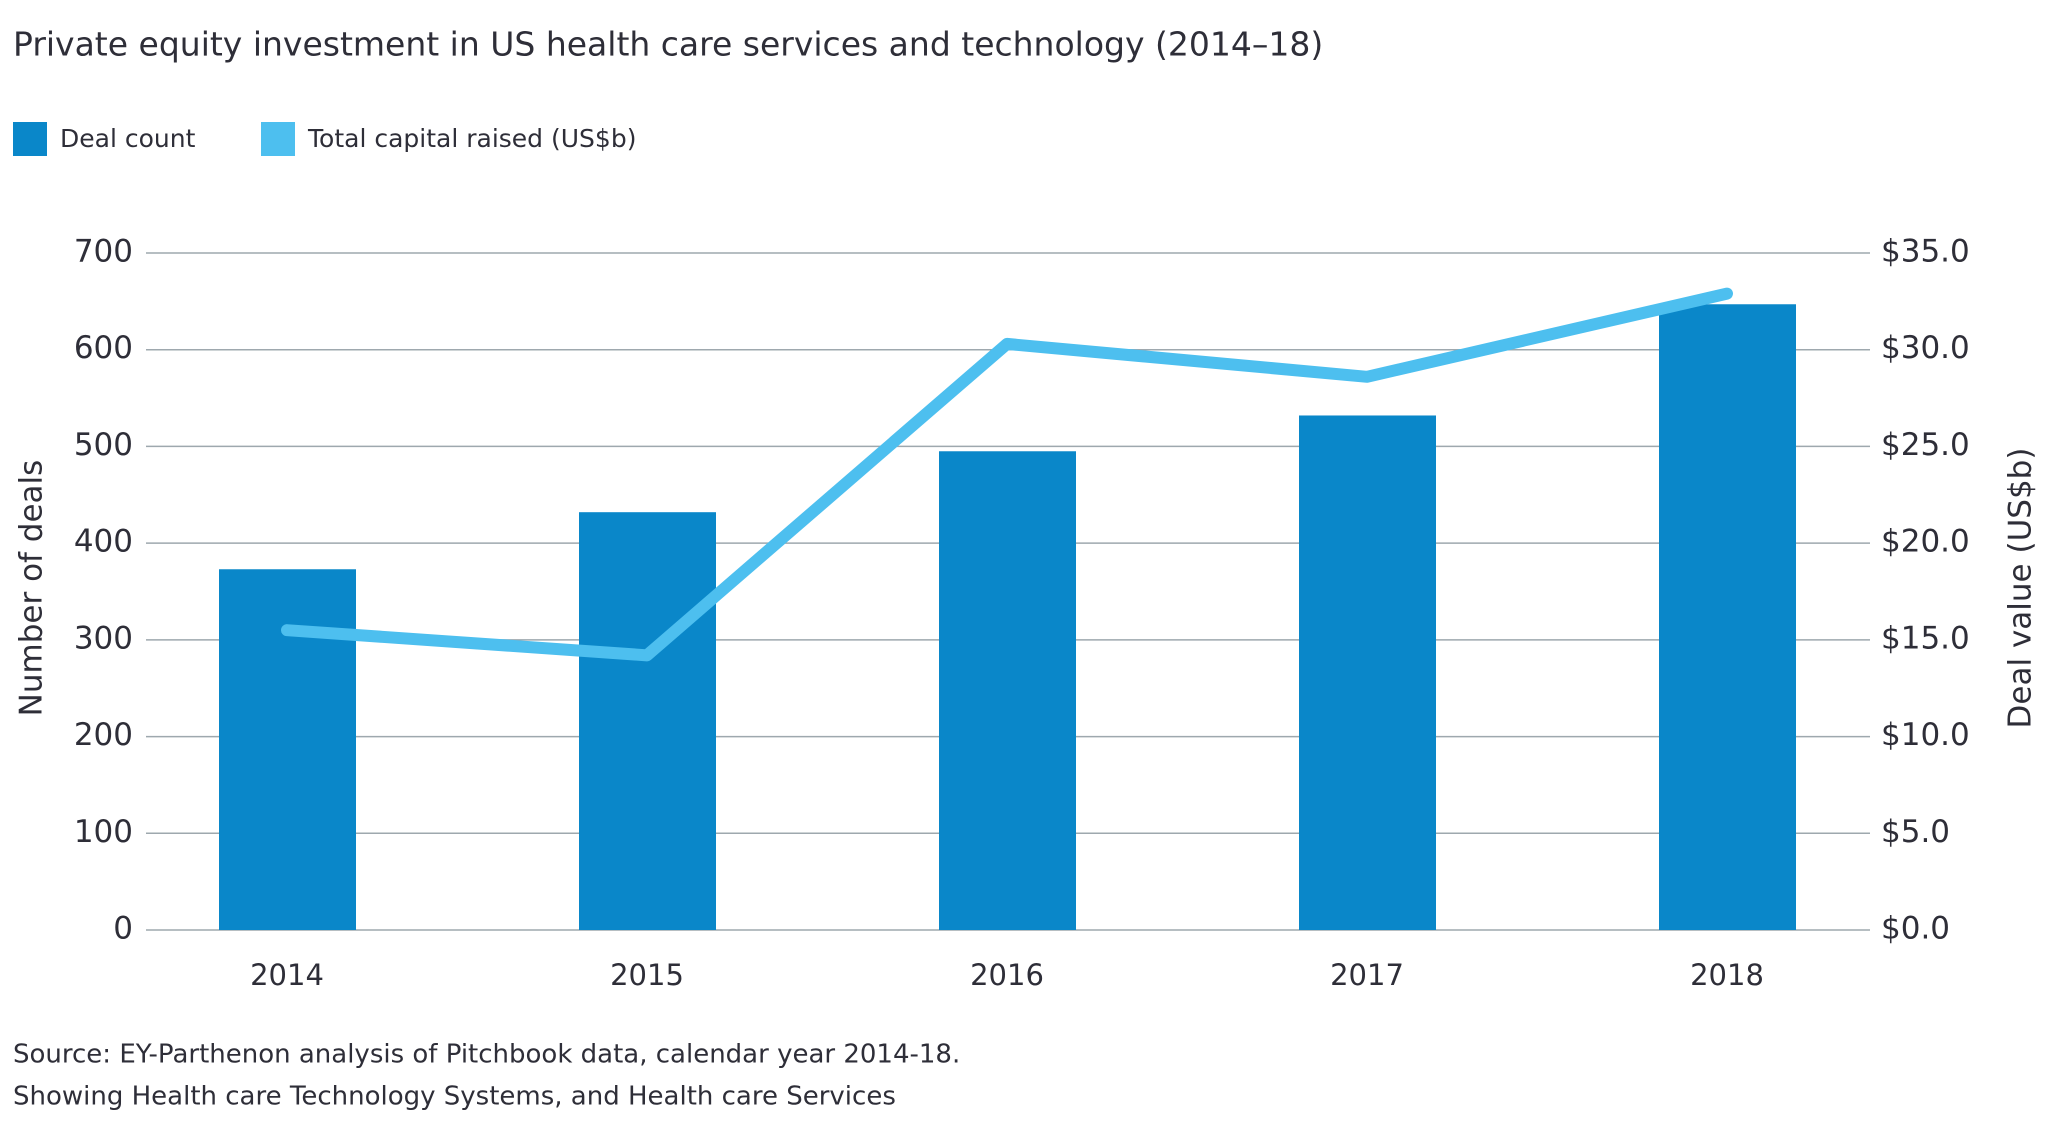  I want to click on y2-tick-label: $25.0, so click(1925, 445).